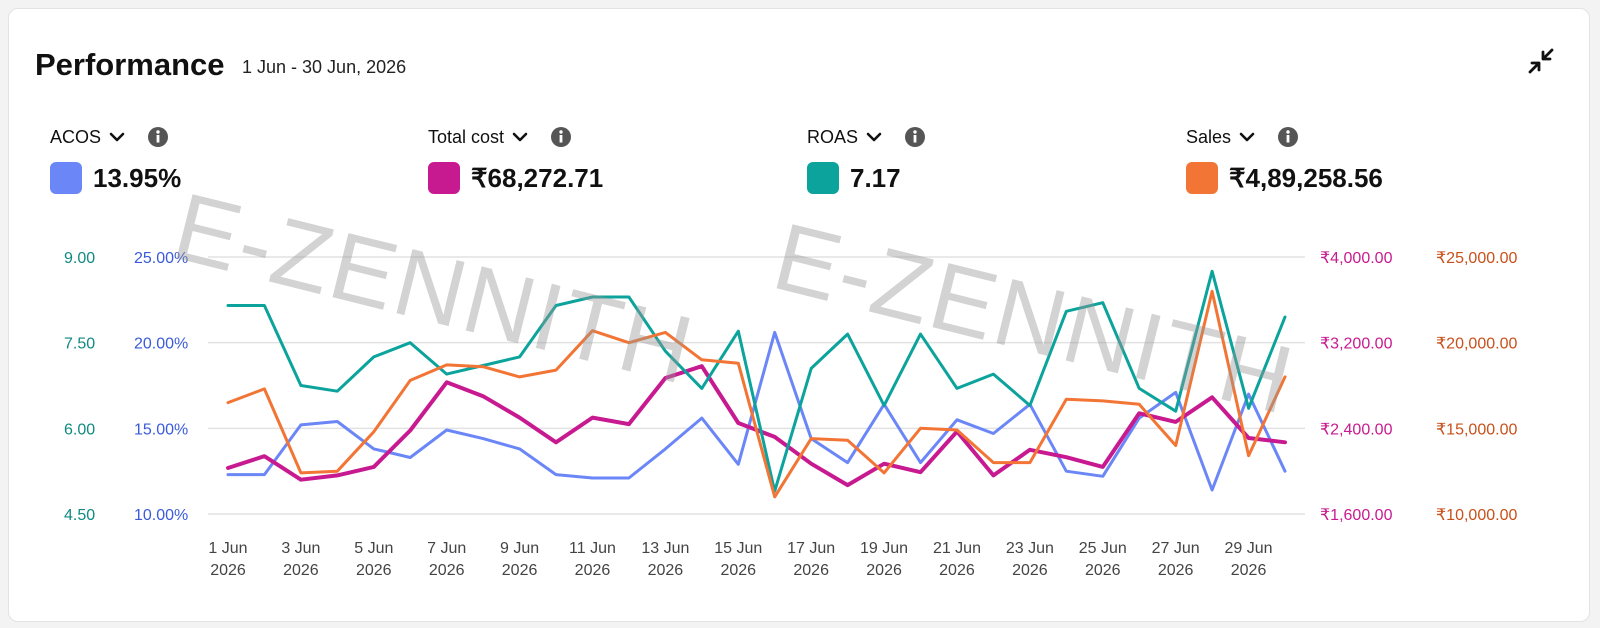  Describe the element at coordinates (137, 177) in the screenshot. I see `metric-value-acos: 13.95%` at that location.